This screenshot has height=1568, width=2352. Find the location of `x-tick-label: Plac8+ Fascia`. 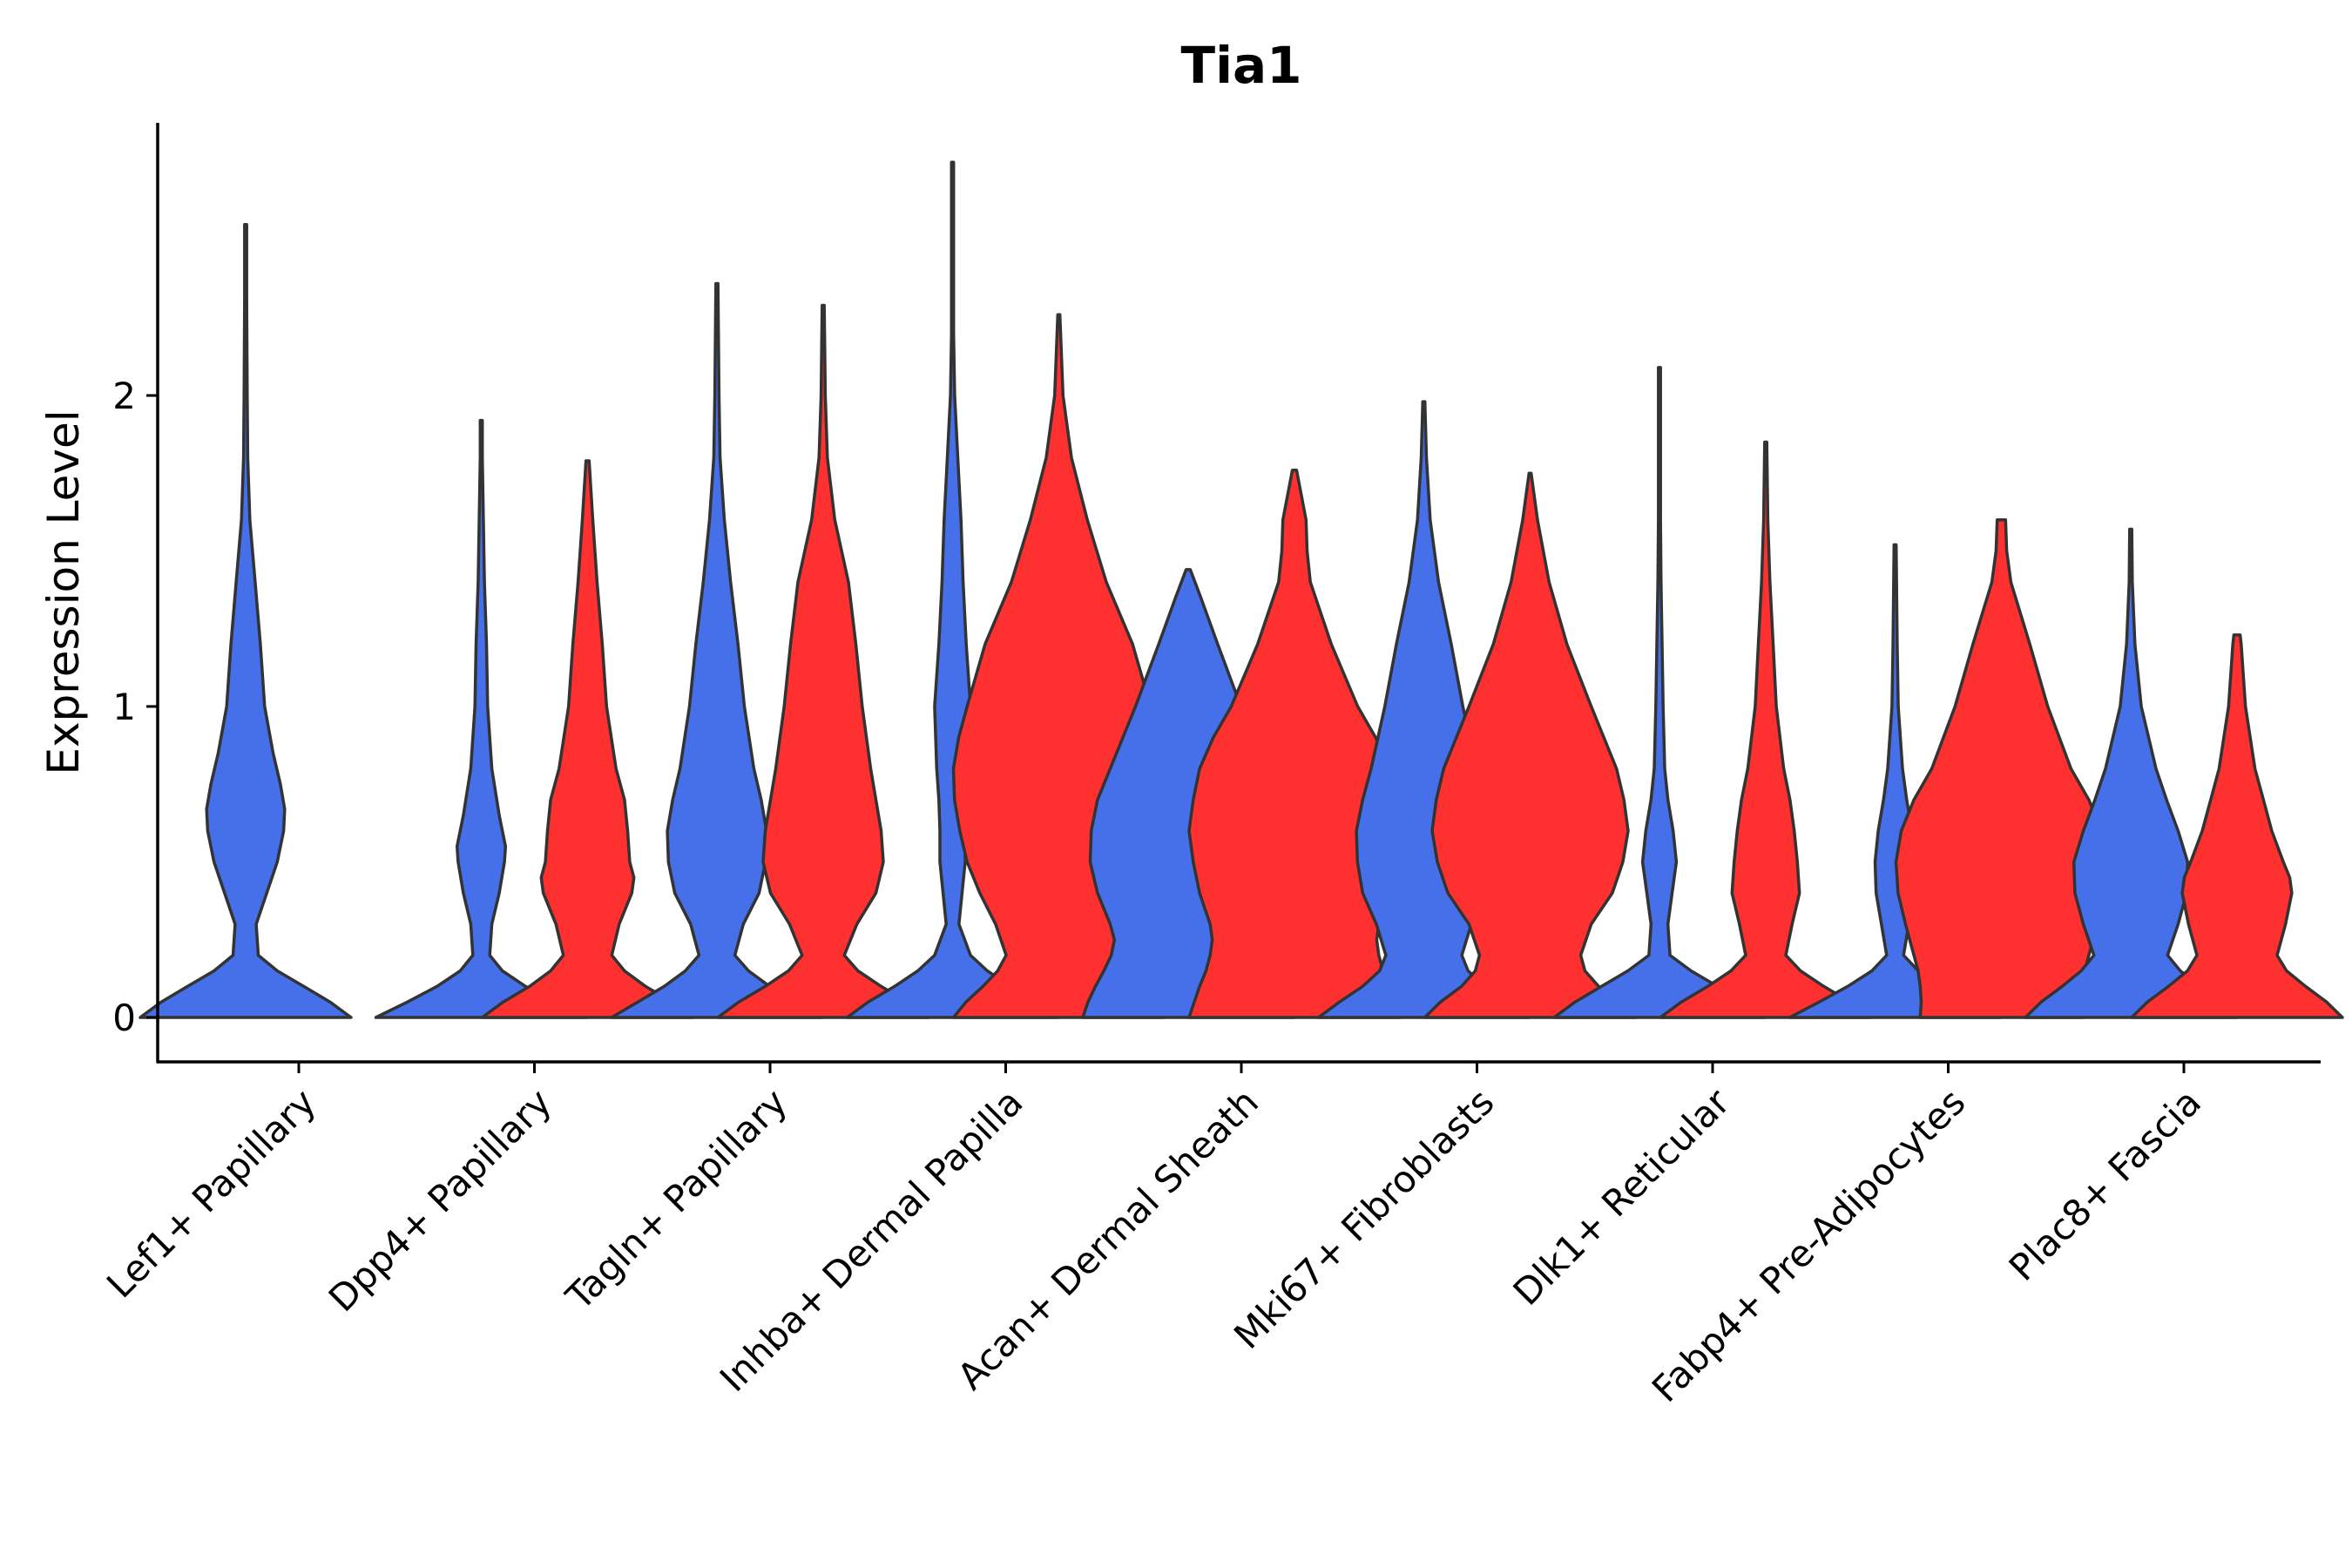

x-tick-label: Plac8+ Fascia is located at coordinates (2105, 1184).